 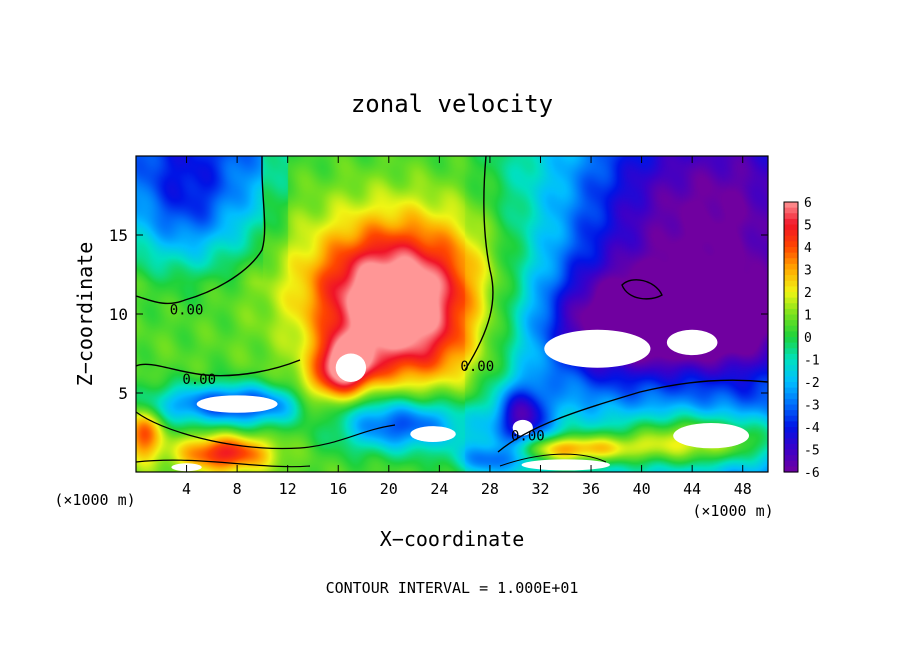 I want to click on x-tick-label-20: 20, so click(x=389, y=489).